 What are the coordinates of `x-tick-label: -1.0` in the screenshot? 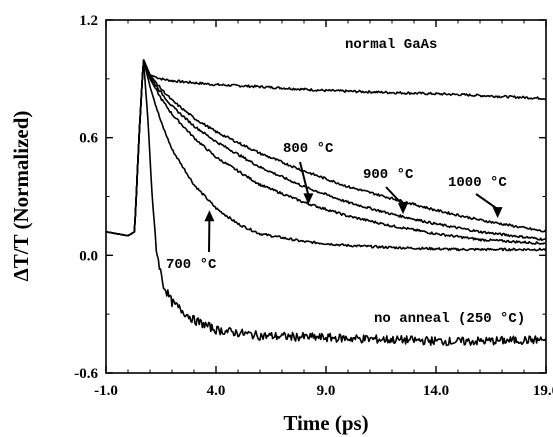 It's located at (106, 391).